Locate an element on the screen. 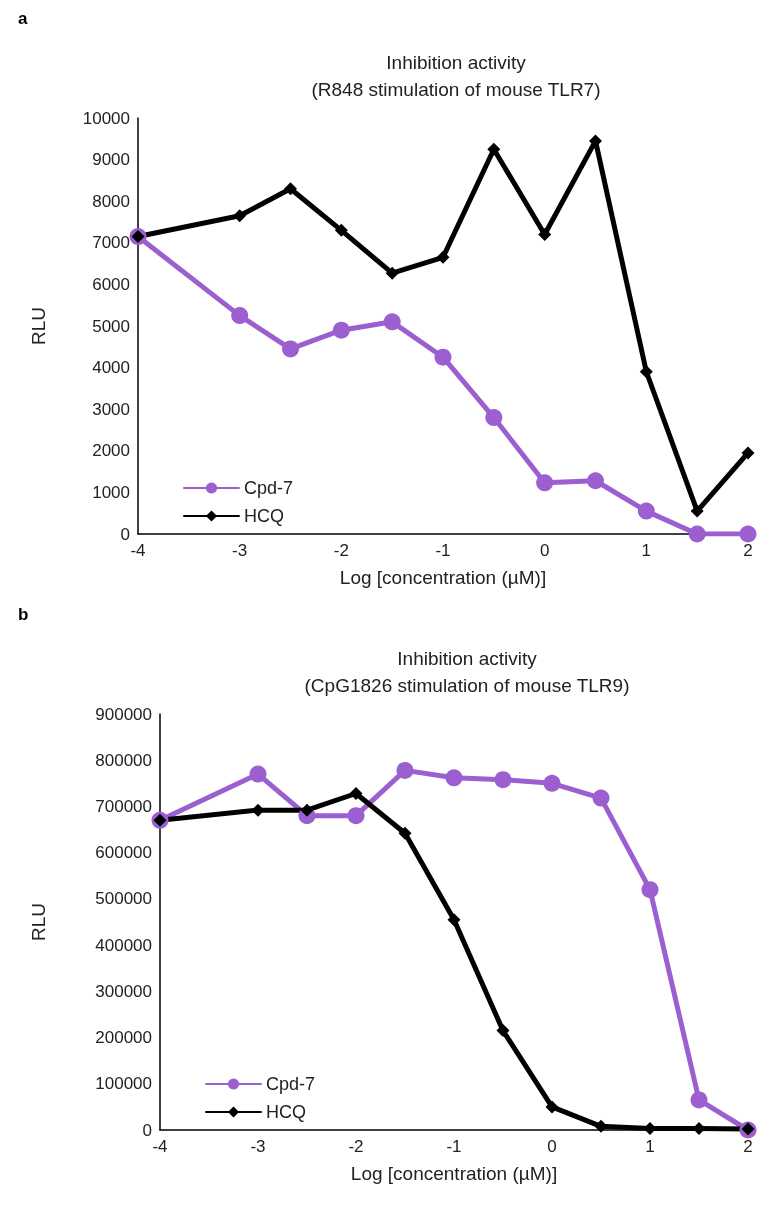 This screenshot has height=1216, width=766. y-tick-label: 800000 is located at coordinates (123, 760).